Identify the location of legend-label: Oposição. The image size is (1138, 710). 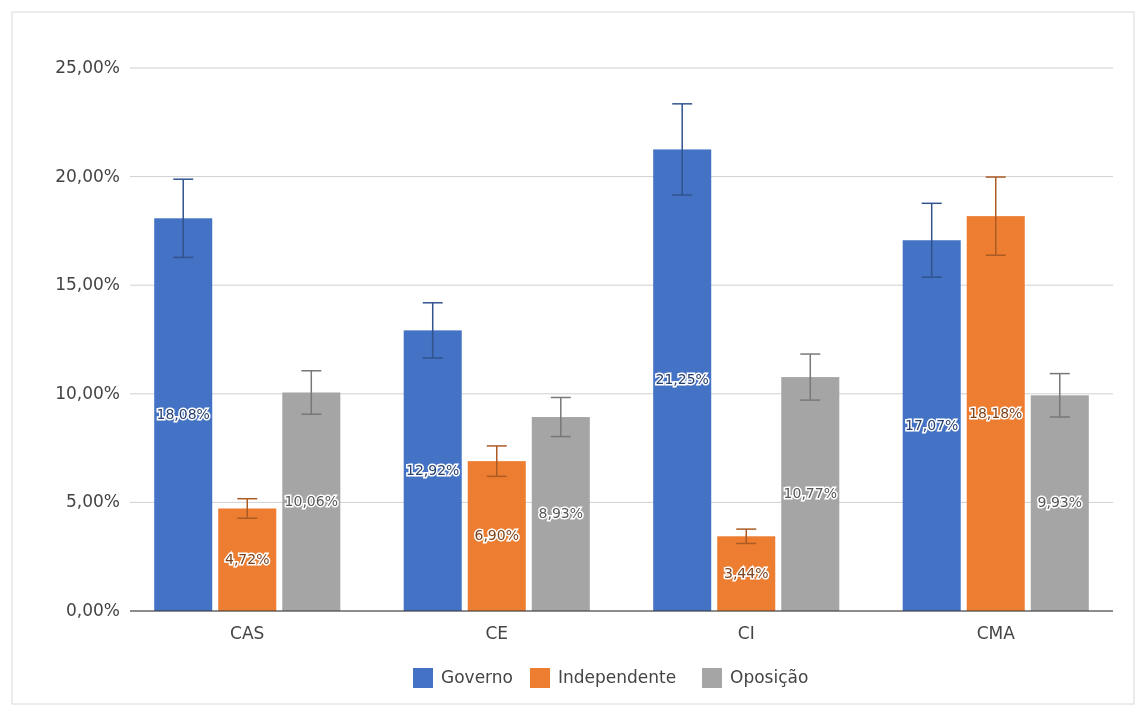
(769, 677).